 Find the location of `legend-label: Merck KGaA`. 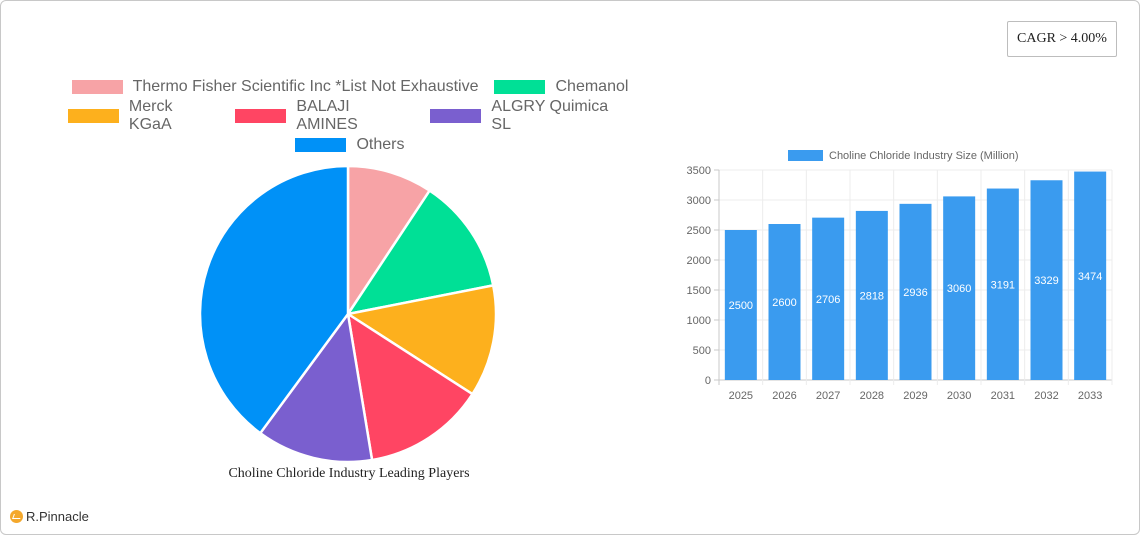

legend-label: Merck KGaA is located at coordinates (150, 115).